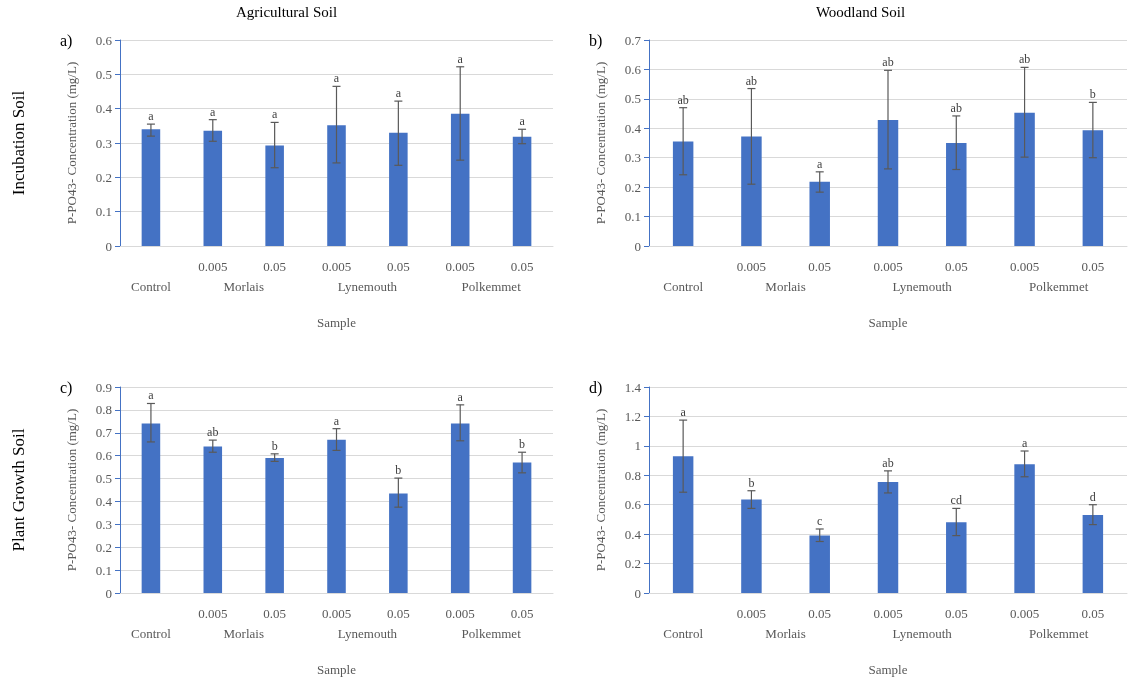  I want to click on y-tick-label: 0.9, so click(103, 387).